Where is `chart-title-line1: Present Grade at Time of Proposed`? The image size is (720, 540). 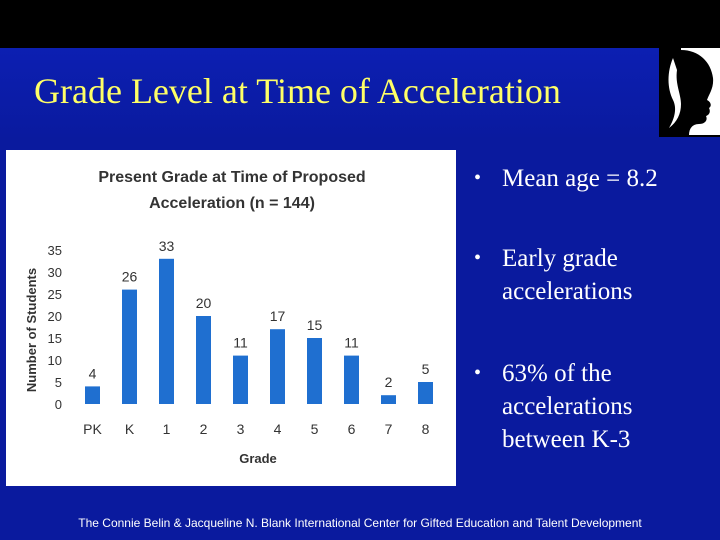
chart-title-line1: Present Grade at Time of Proposed is located at coordinates (231, 177).